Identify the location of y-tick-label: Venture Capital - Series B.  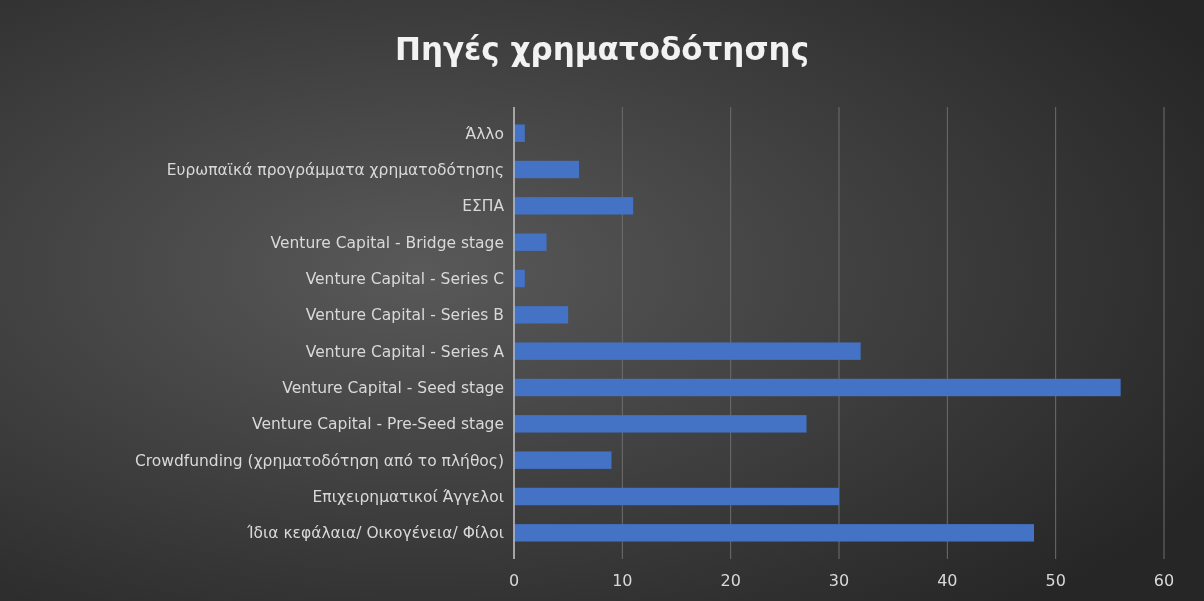
(404, 315).